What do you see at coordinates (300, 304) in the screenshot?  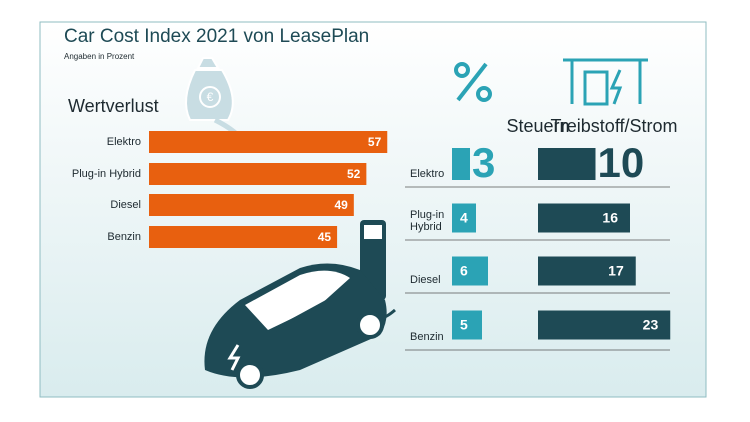 I see `car-illustration` at bounding box center [300, 304].